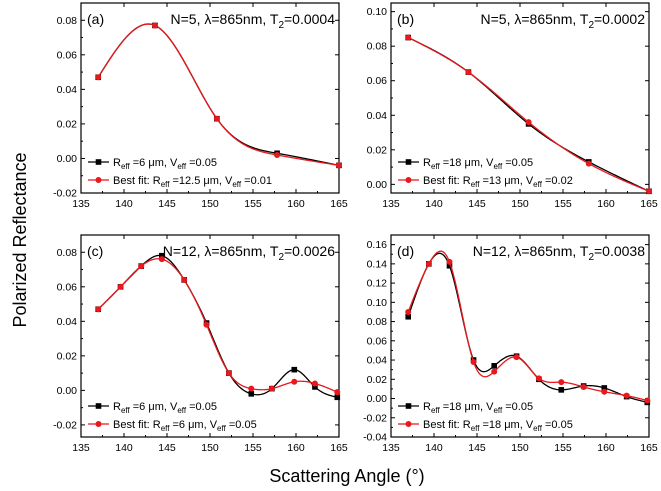  Describe the element at coordinates (467, 407) in the screenshot. I see `legend-text: =18 μm, V` at that location.